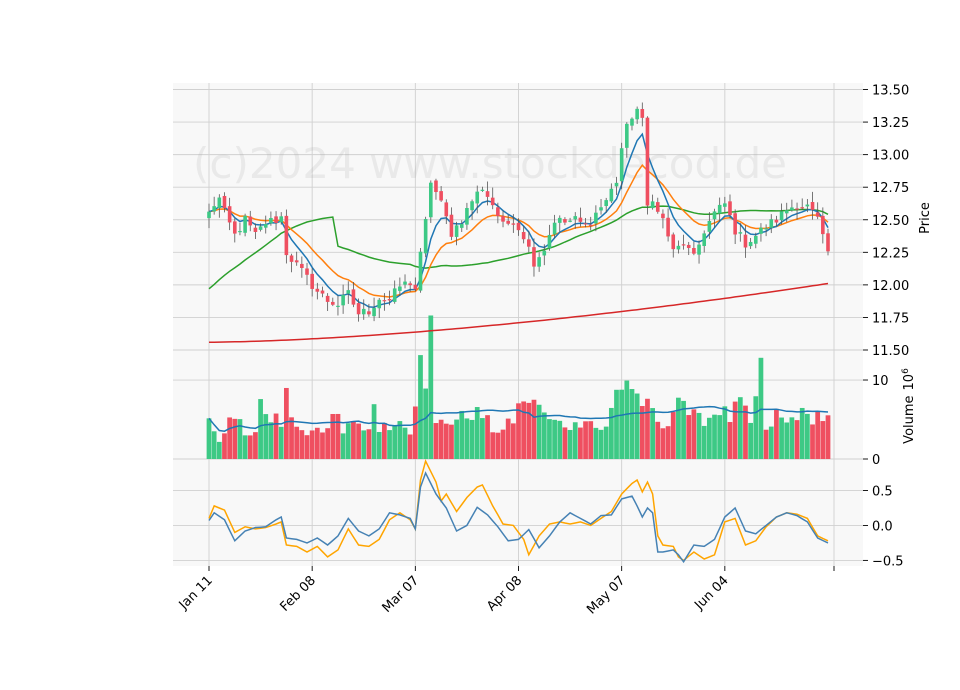  I want to click on x-tick-label: Apr 08, so click(504, 593).